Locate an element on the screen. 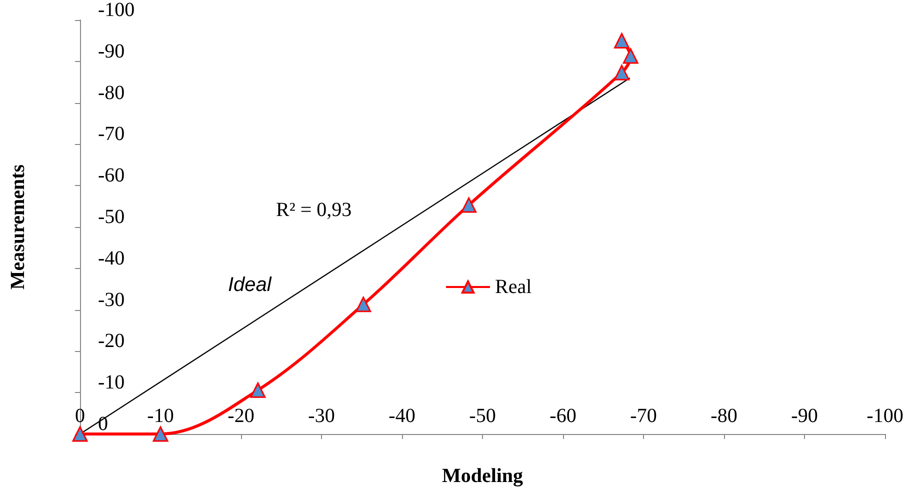  y-tick-label: -80 is located at coordinates (111, 93).